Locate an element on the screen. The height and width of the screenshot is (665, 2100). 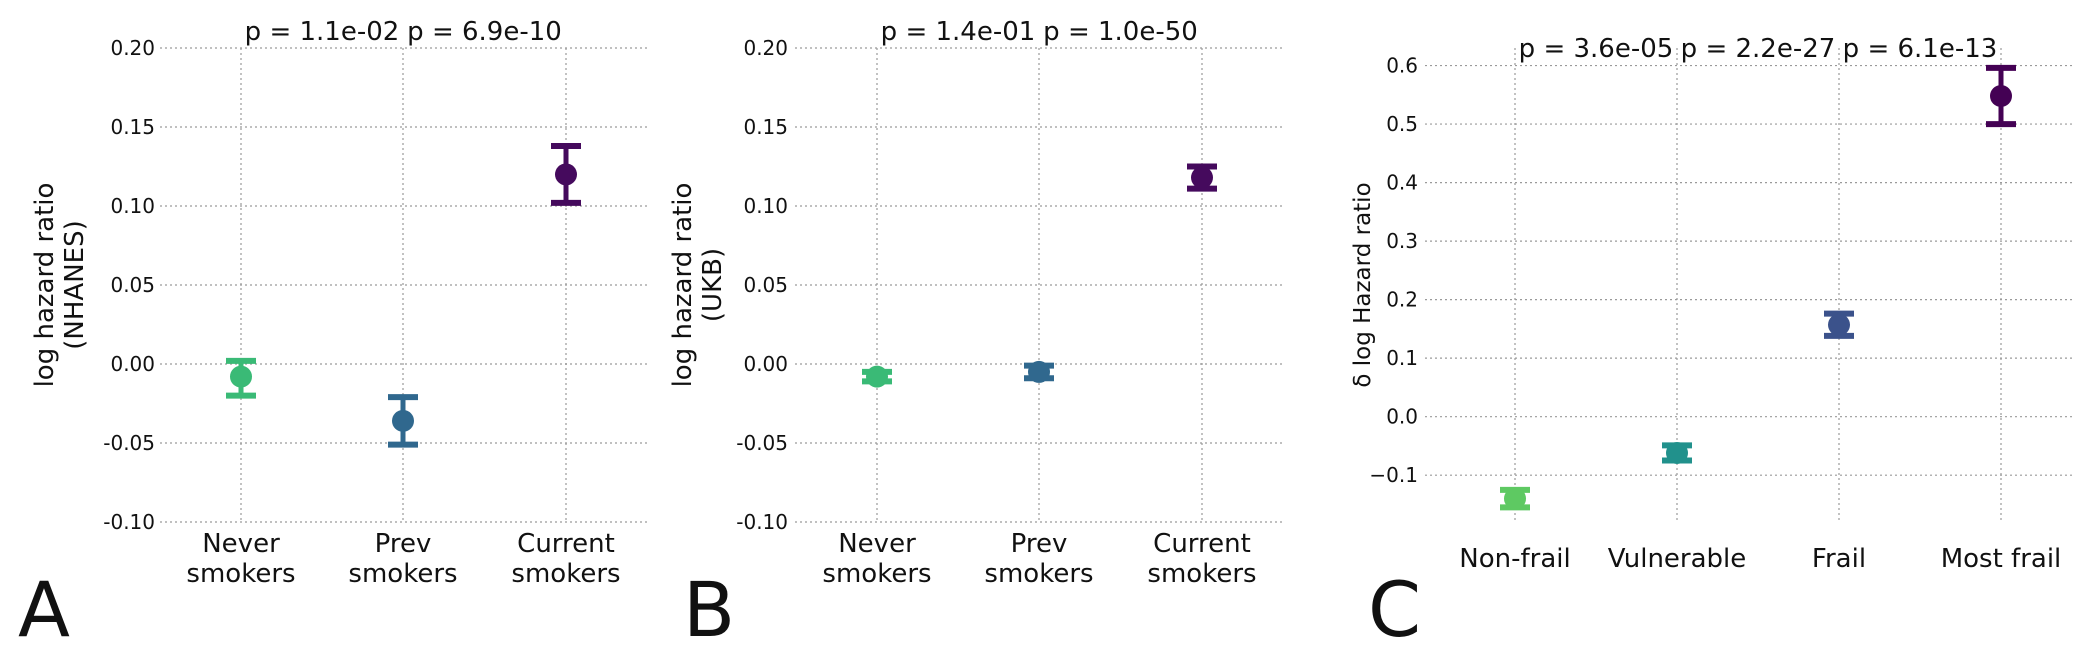
y-tick-label: −0.1 is located at coordinates (1393, 475).